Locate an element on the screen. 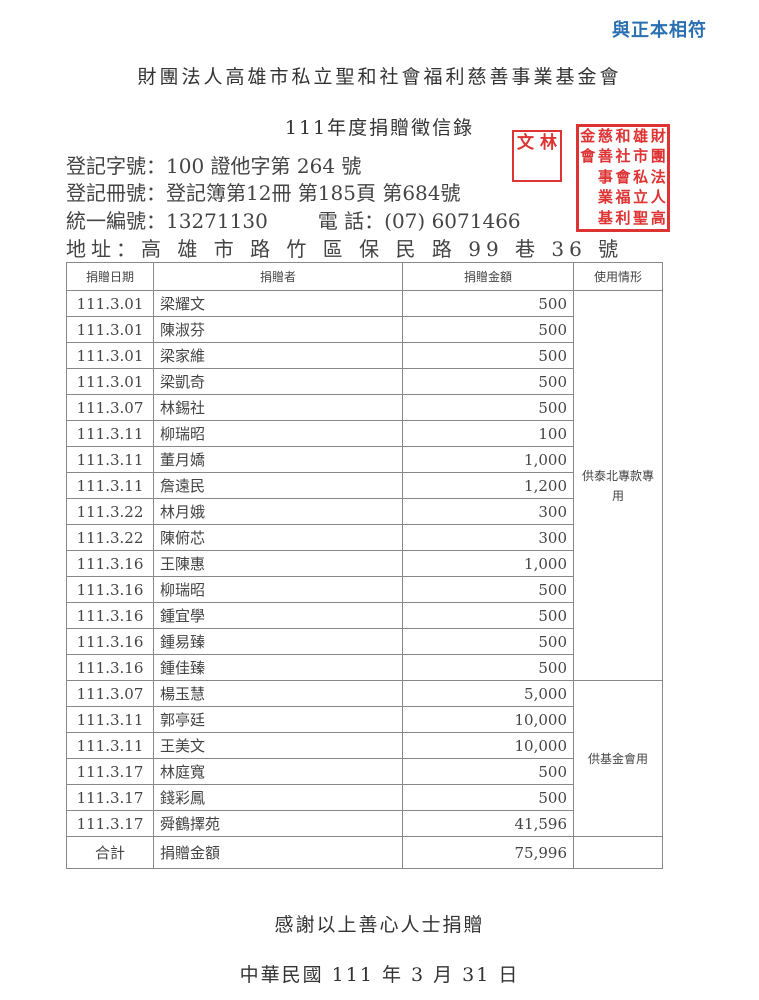 This screenshot has height=1000, width=759. donation-amount: 10,000 is located at coordinates (488, 745).